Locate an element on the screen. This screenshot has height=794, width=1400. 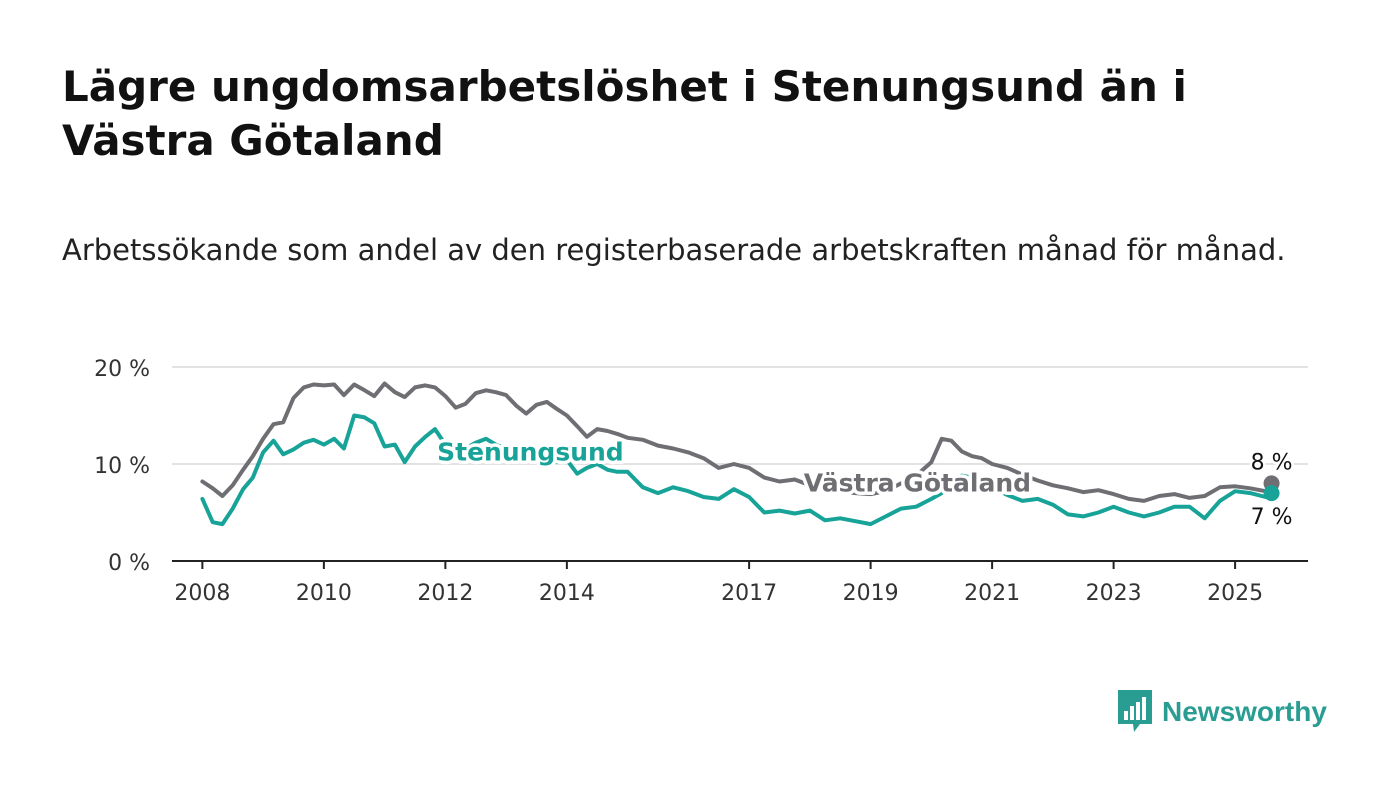
series-label-stenungsund: Stenungsund is located at coordinates (530, 451).